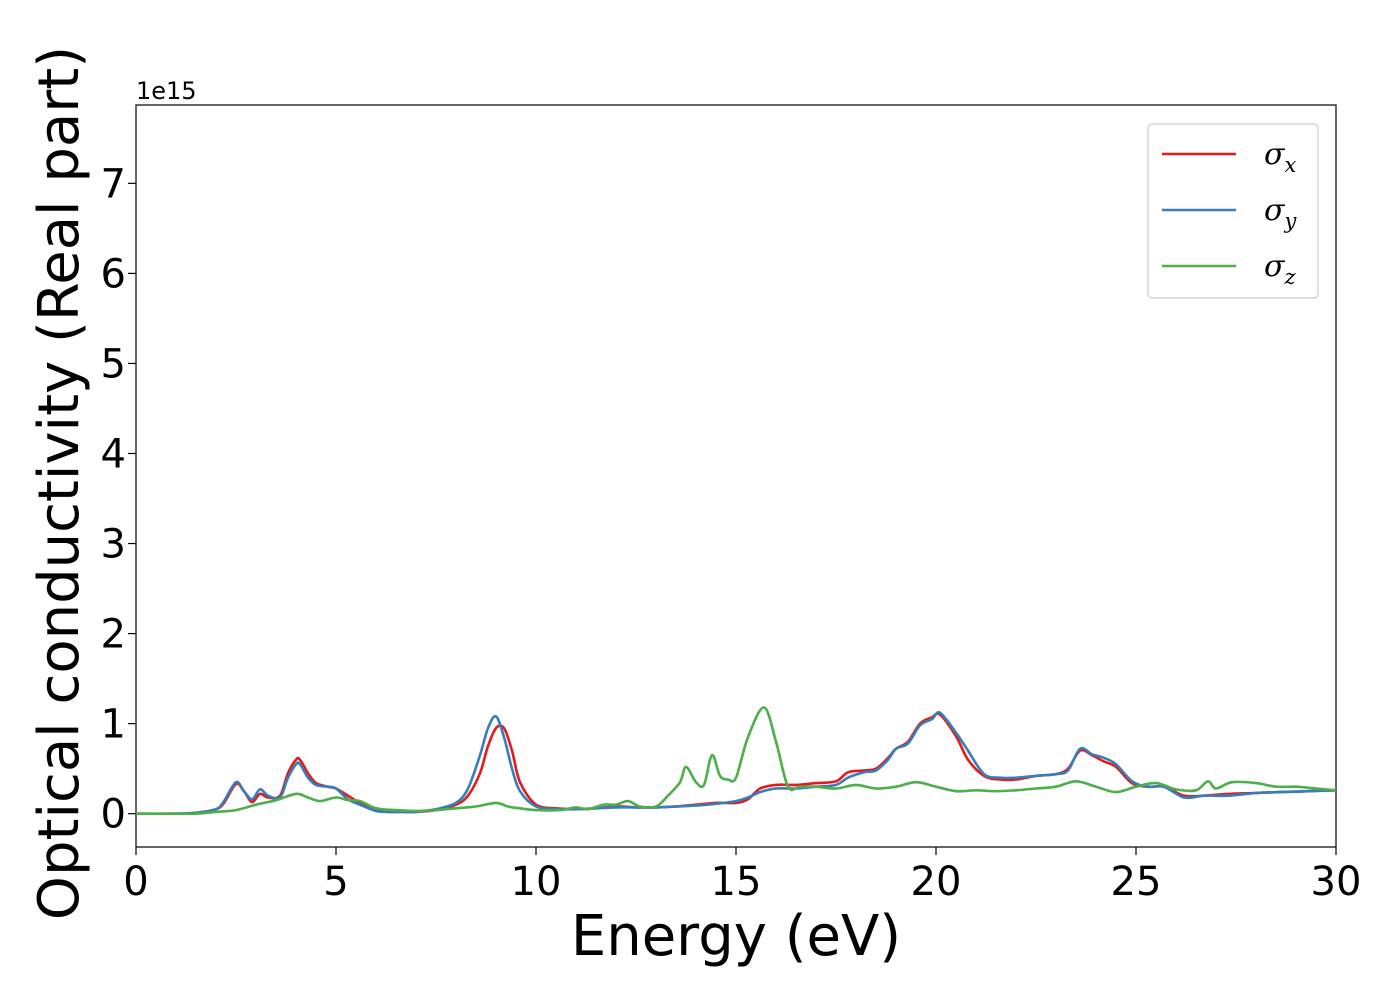 This screenshot has width=1400, height=1000. Describe the element at coordinates (1280, 213) in the screenshot. I see `legend-label-sigma-y: σy` at that location.